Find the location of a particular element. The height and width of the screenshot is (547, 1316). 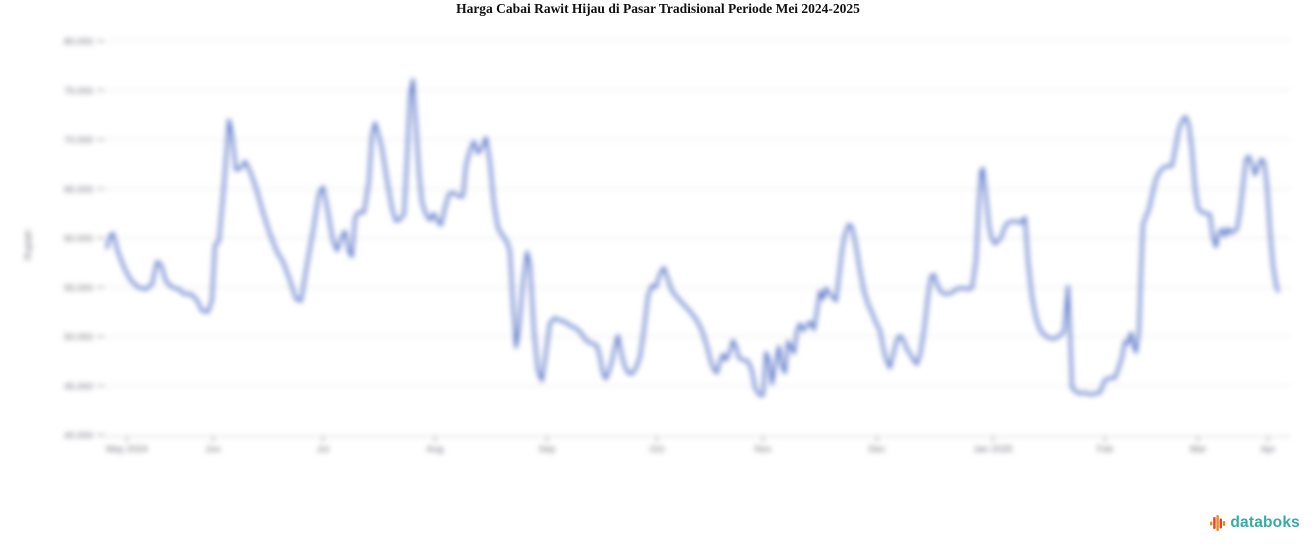

x-tick-label: Apr is located at coordinates (1268, 449).